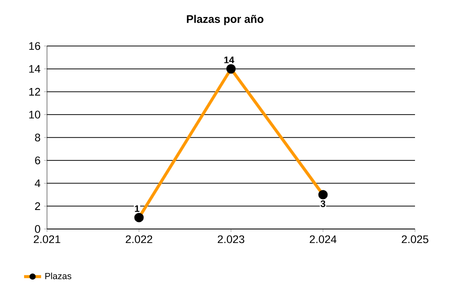  I want to click on data-label: 14, so click(229, 60).